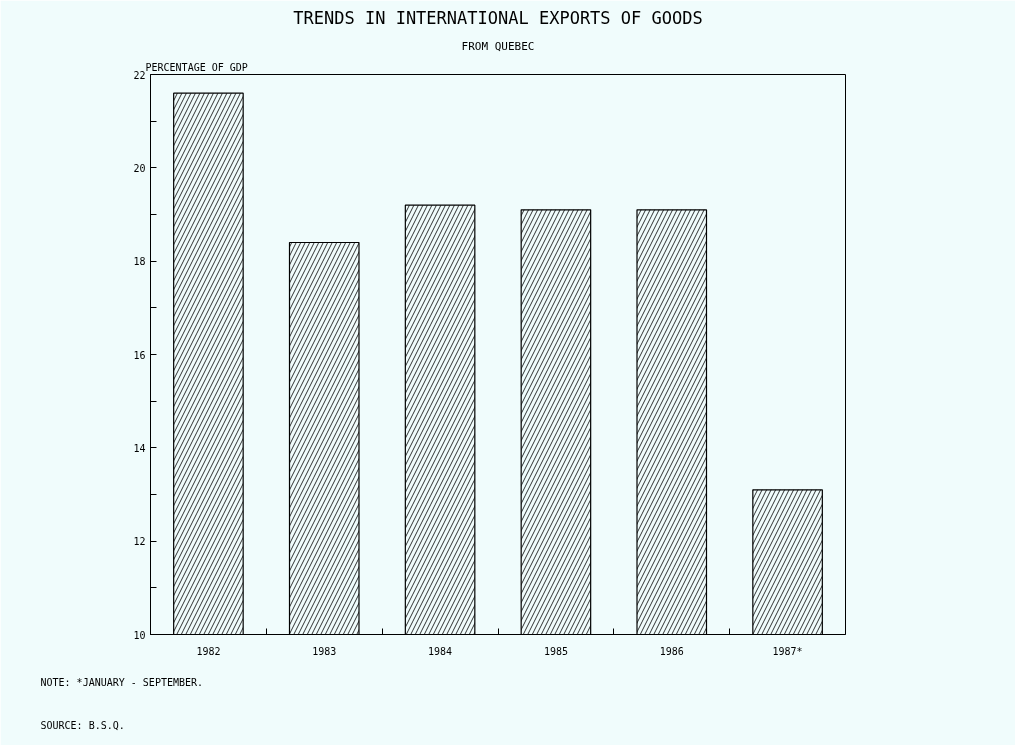 The width and height of the screenshot is (1021, 753). I want to click on chart-title: TRENDS IN INTERNATIONAL EXPORTS OF GOODS, so click(498, 17).